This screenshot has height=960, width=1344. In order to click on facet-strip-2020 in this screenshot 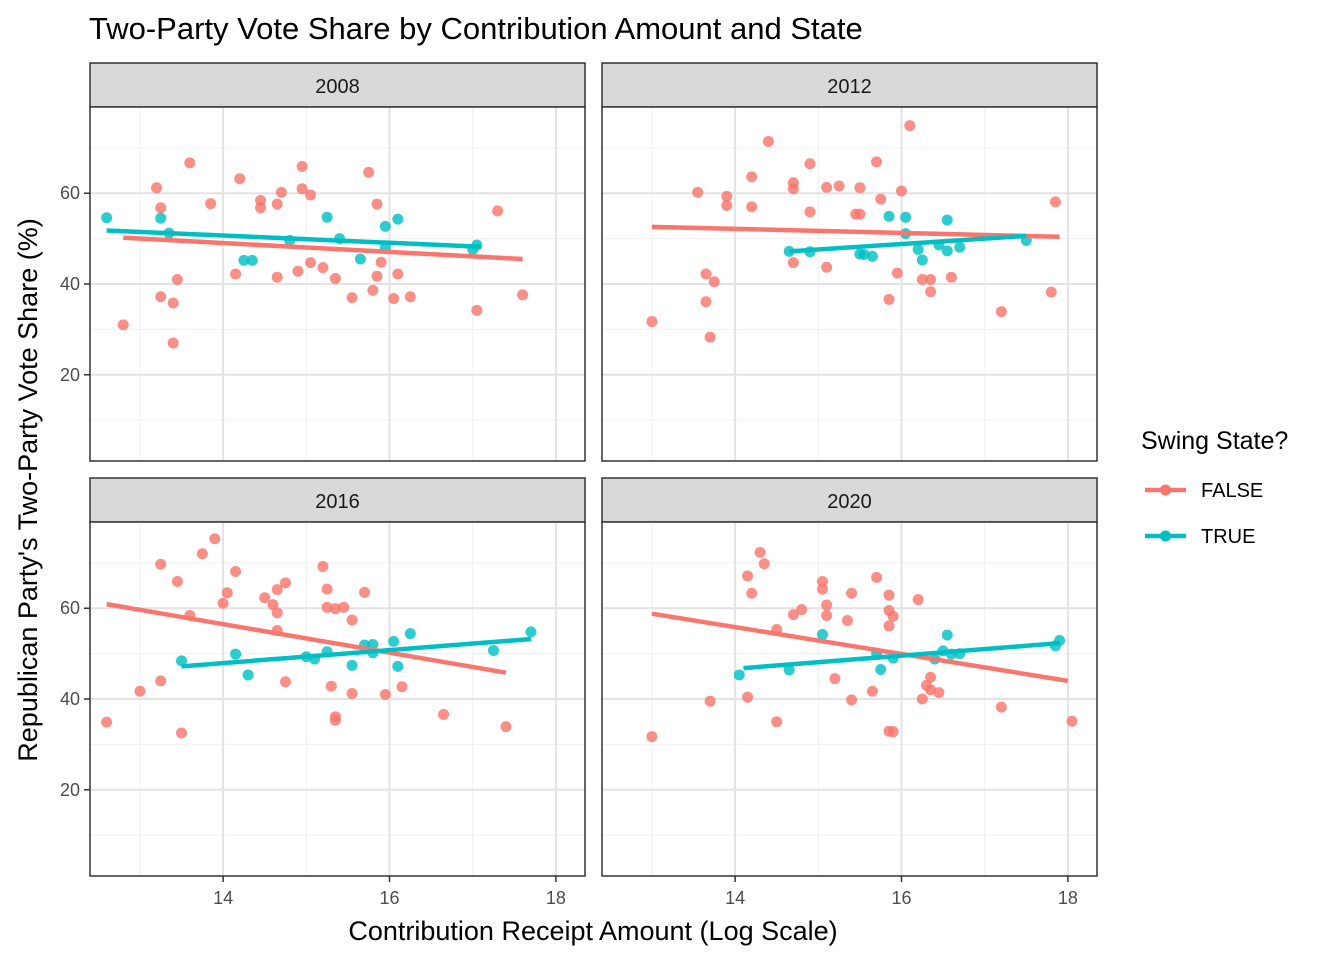, I will do `click(849, 500)`.